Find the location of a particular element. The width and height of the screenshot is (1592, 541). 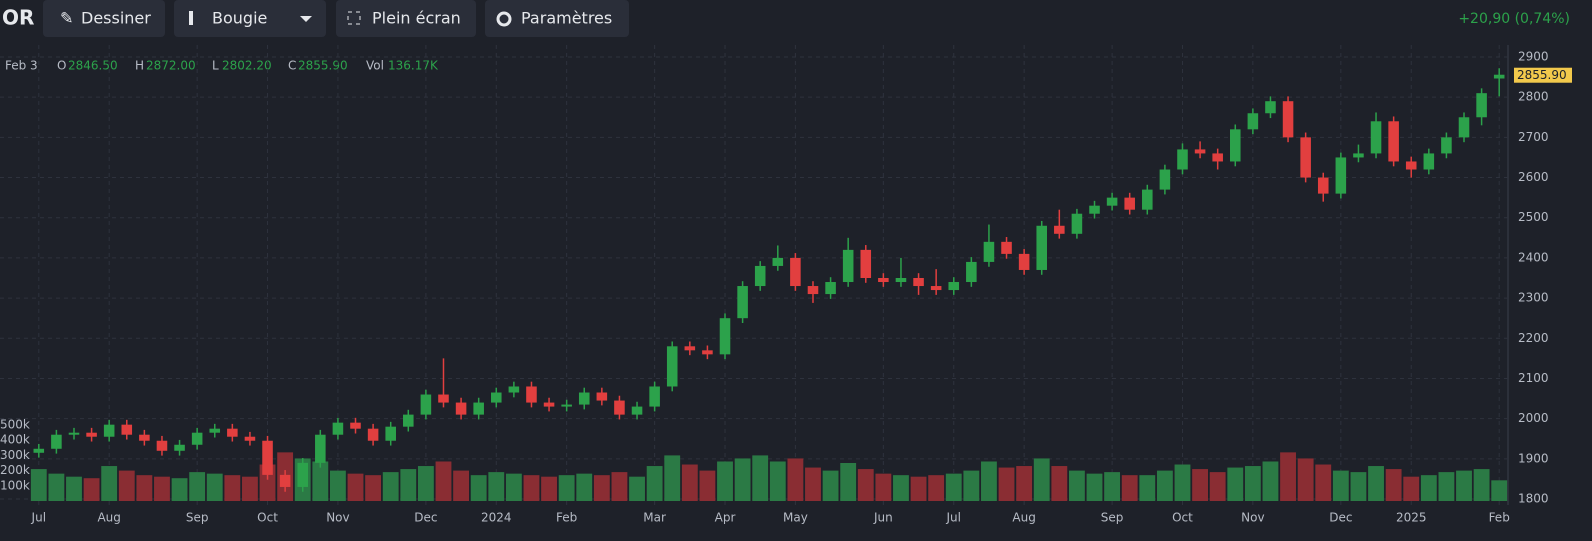

legend-value: 136.17K is located at coordinates (413, 66).